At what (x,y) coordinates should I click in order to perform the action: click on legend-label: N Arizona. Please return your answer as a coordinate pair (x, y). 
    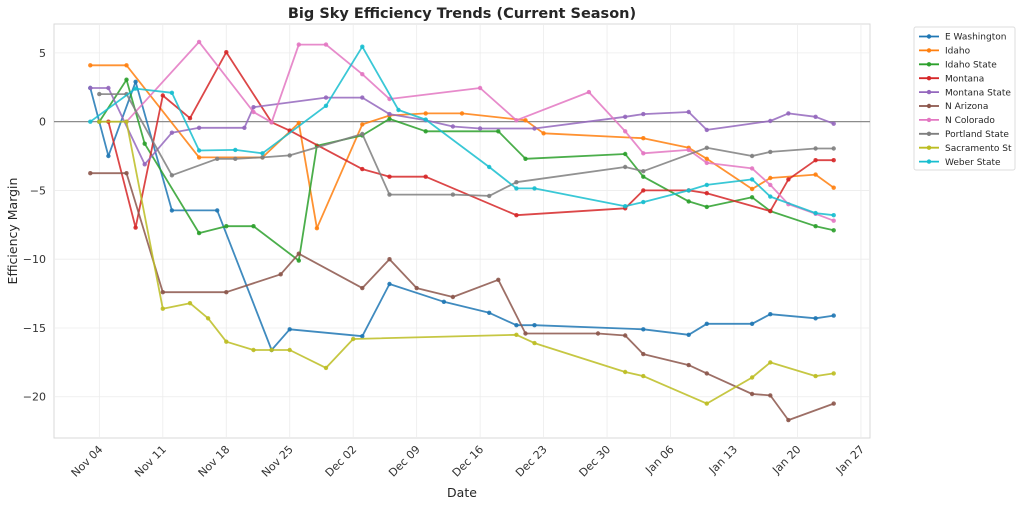
    Looking at the image, I should click on (966, 107).